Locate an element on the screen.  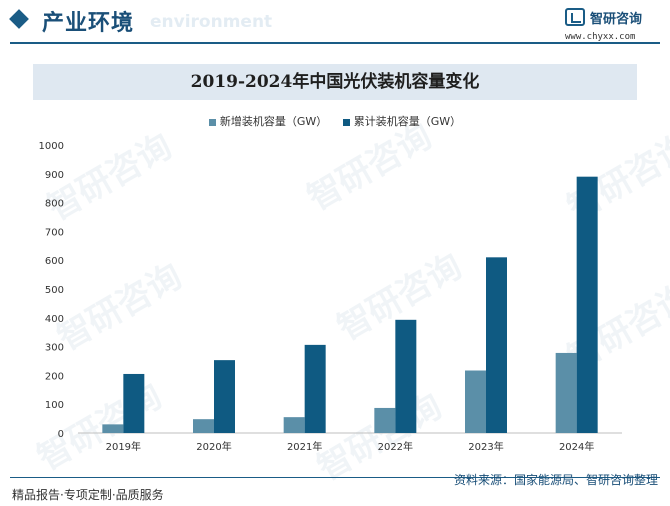
chart-title: 2019-2024年中国光伏装机容量变化 is located at coordinates (335, 82).